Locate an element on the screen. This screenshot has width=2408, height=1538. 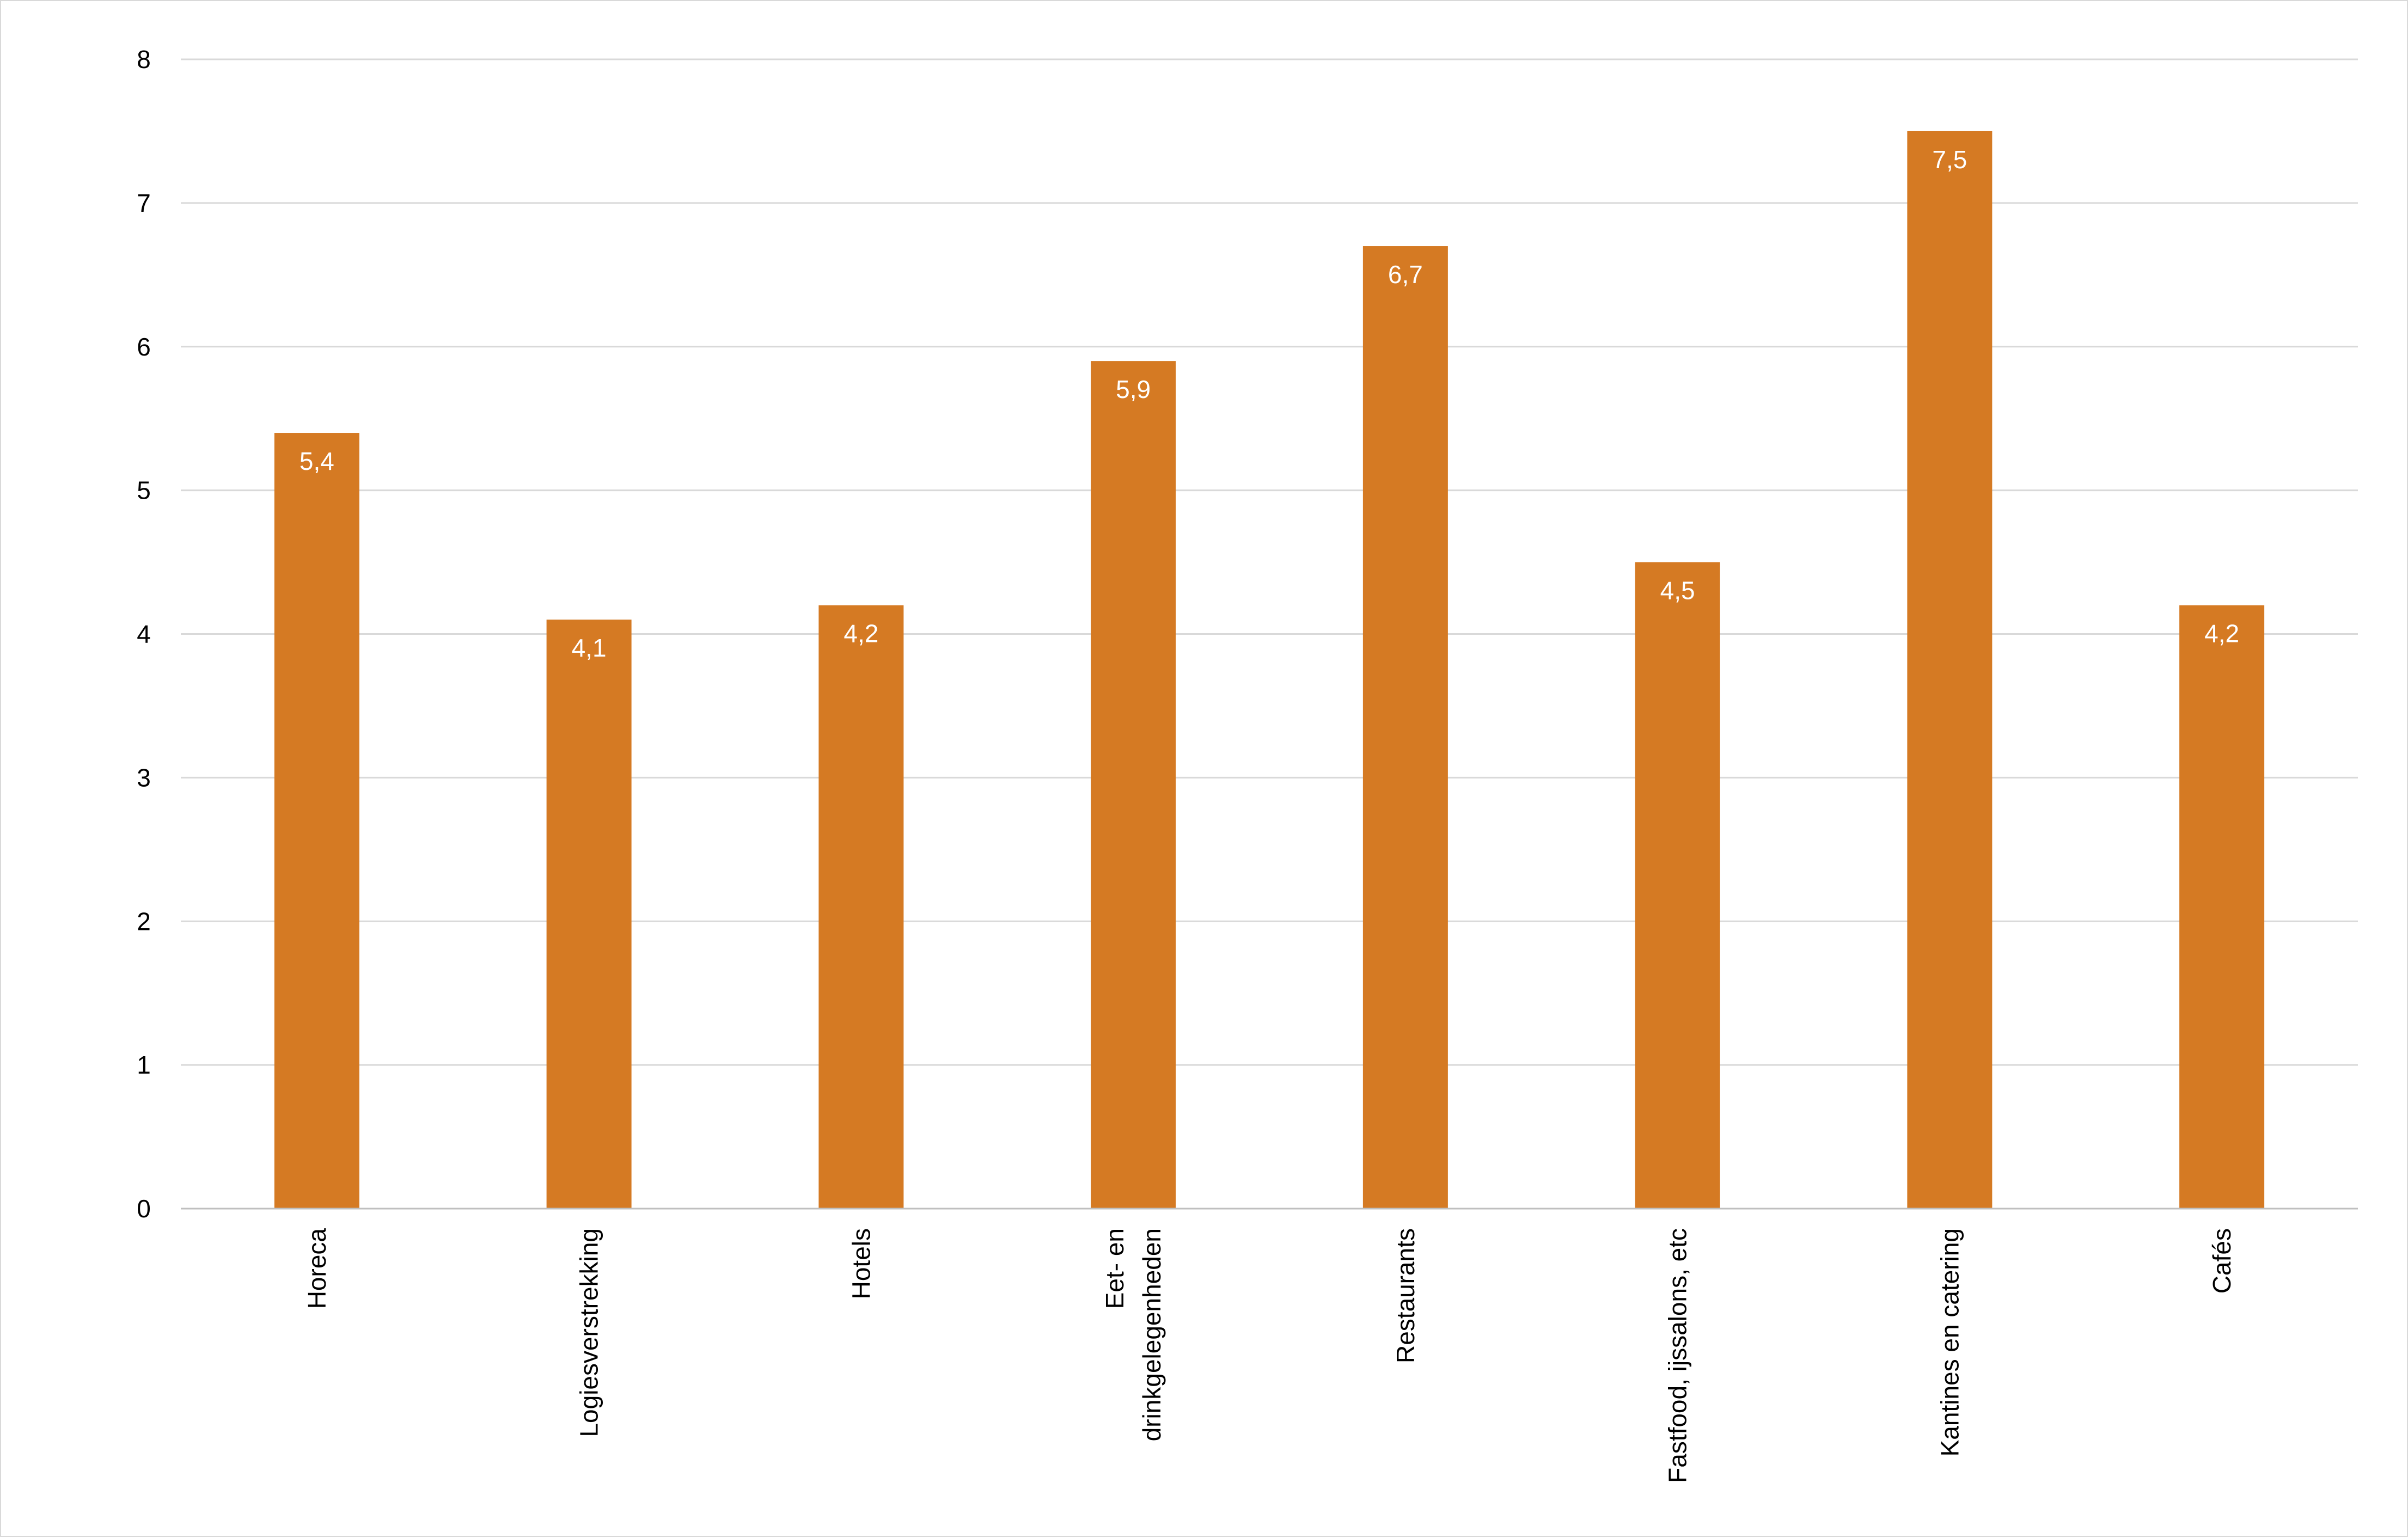
x-tick-label-group: Kantines en catering is located at coordinates (1949, 1342).